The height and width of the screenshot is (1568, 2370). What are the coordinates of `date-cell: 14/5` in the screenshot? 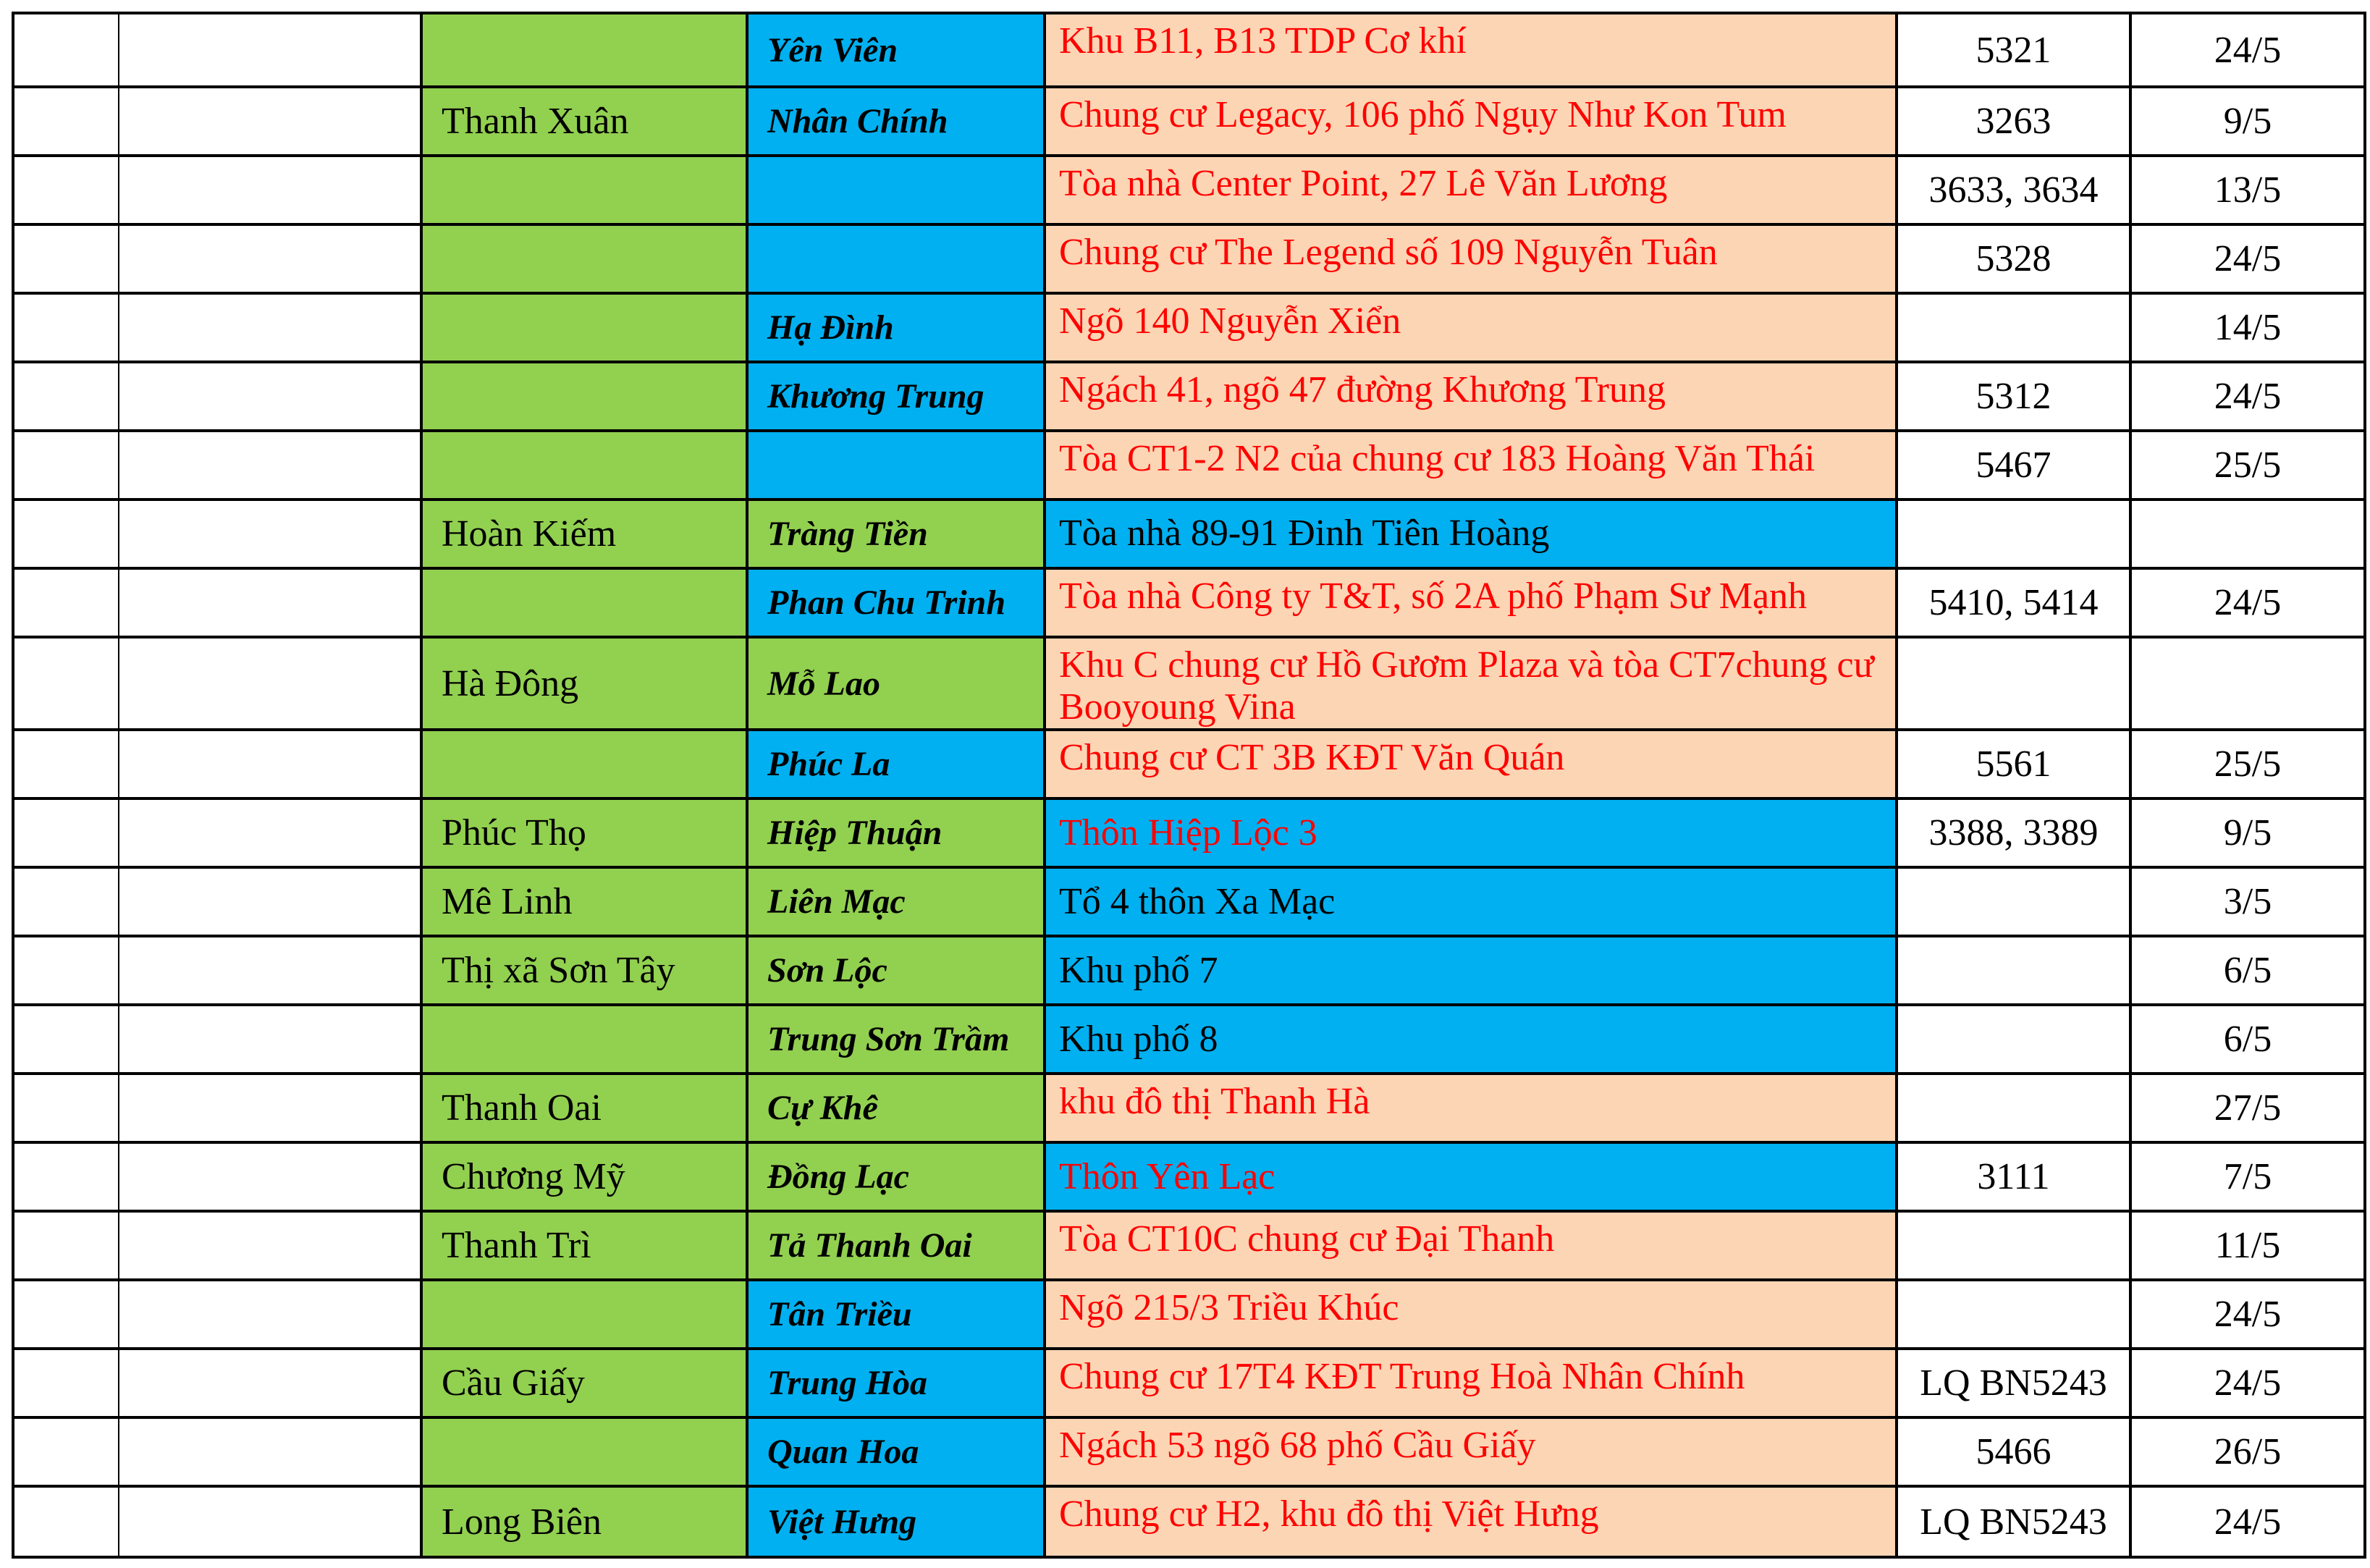 It's located at (2247, 328).